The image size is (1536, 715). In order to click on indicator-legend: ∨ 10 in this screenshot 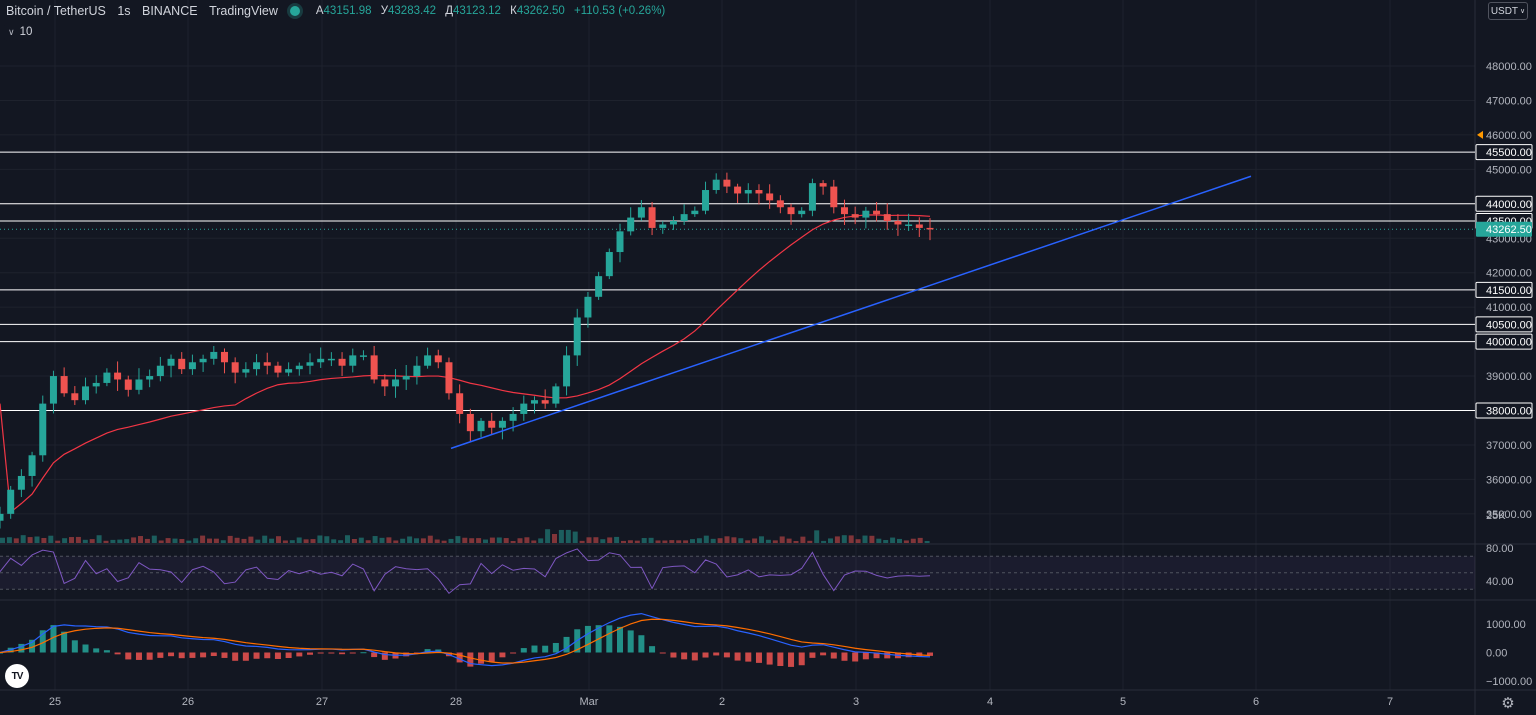, I will do `click(20, 32)`.